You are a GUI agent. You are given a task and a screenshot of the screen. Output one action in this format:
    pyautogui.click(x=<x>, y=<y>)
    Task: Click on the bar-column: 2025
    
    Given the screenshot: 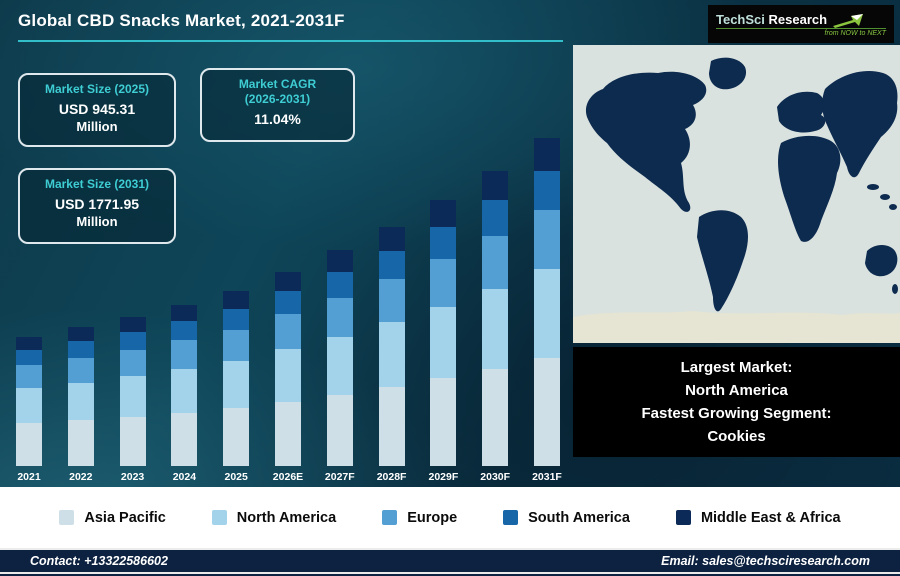 What is the action you would take?
    pyautogui.click(x=236, y=307)
    